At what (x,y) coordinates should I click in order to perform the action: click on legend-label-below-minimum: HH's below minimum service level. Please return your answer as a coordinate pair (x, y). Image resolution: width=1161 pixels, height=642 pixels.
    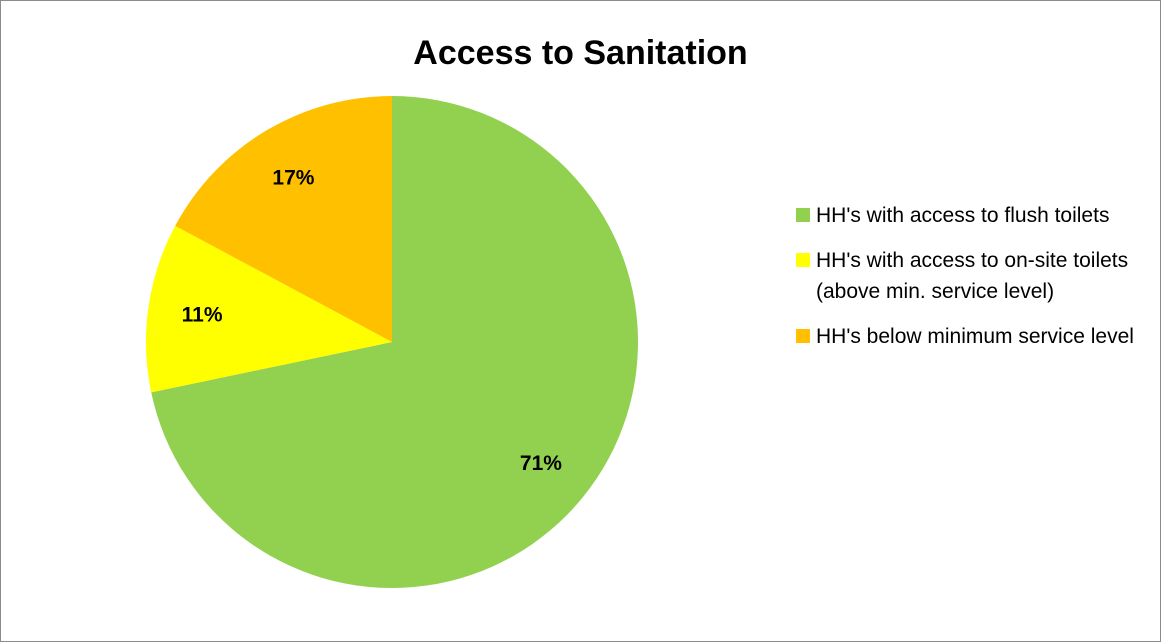
    Looking at the image, I should click on (975, 336).